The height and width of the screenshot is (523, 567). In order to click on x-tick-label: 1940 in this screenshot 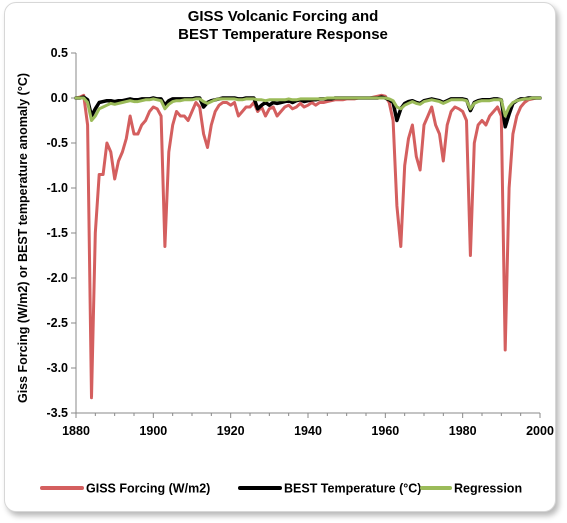, I will do `click(308, 431)`.